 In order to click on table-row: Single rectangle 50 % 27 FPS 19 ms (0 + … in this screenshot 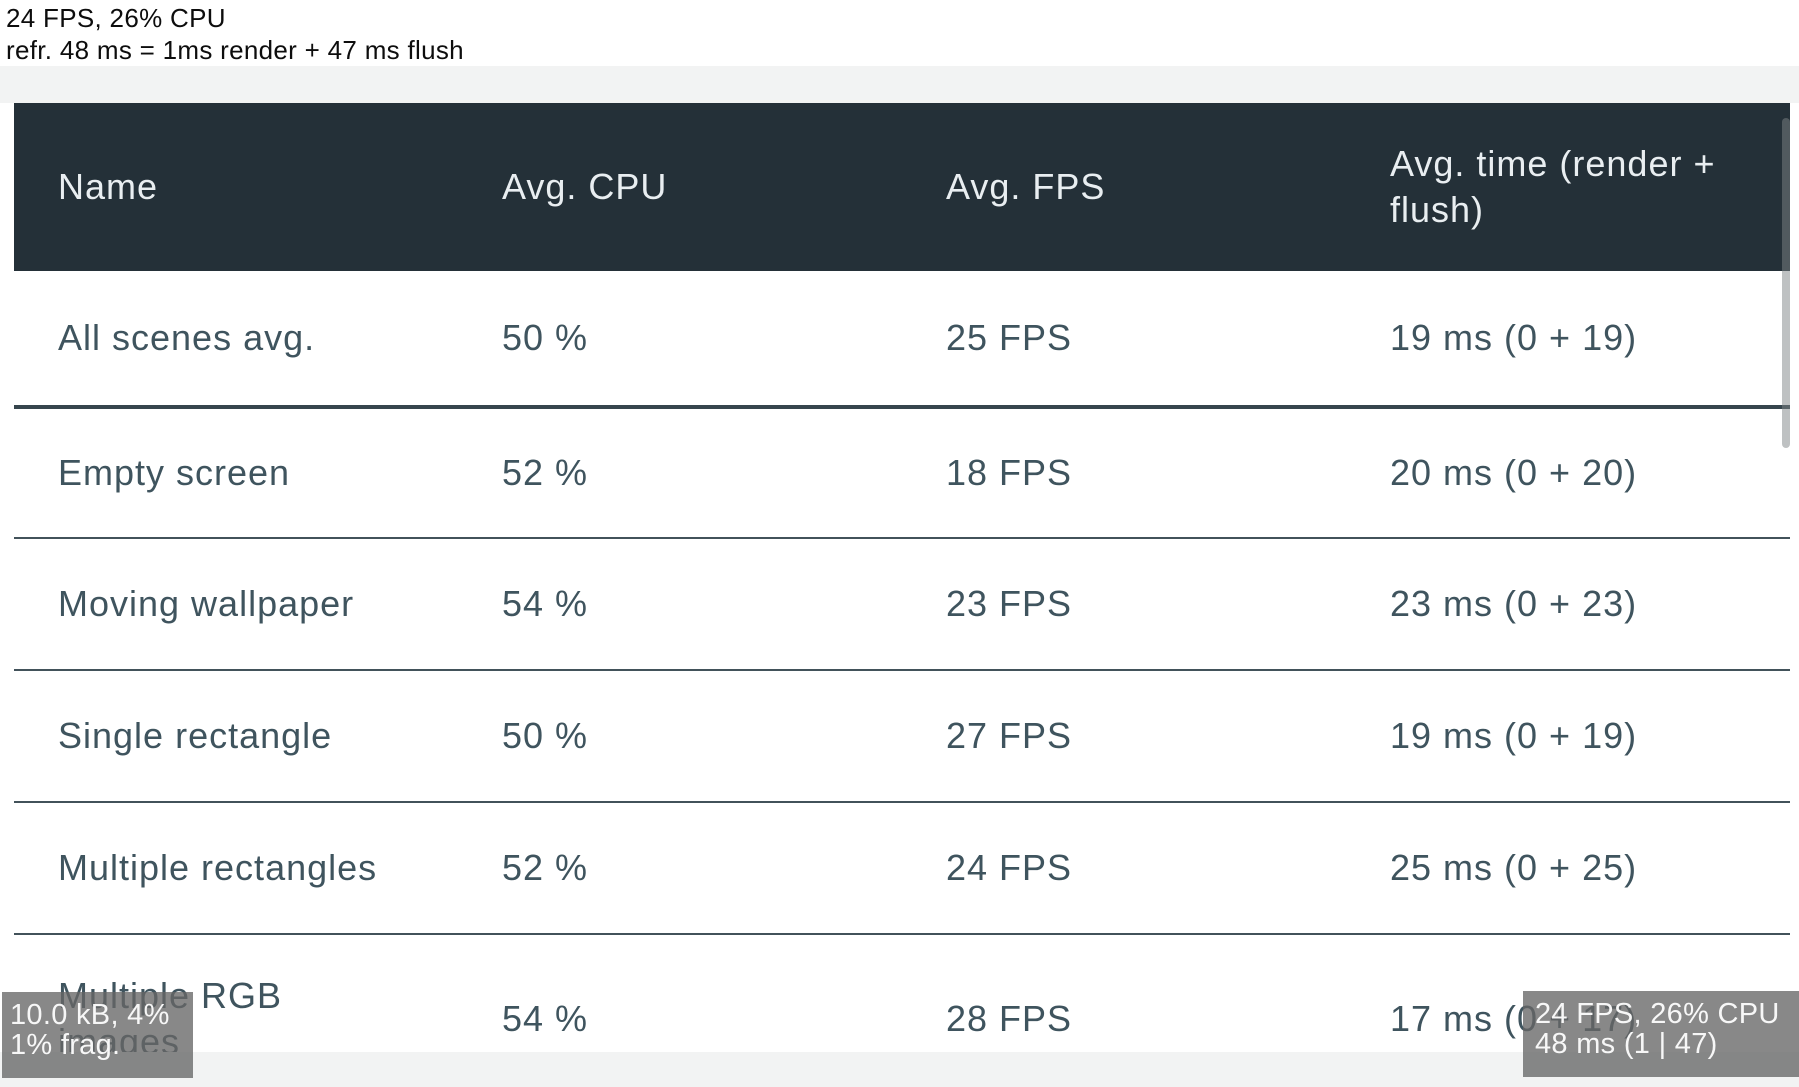, I will do `click(902, 735)`.